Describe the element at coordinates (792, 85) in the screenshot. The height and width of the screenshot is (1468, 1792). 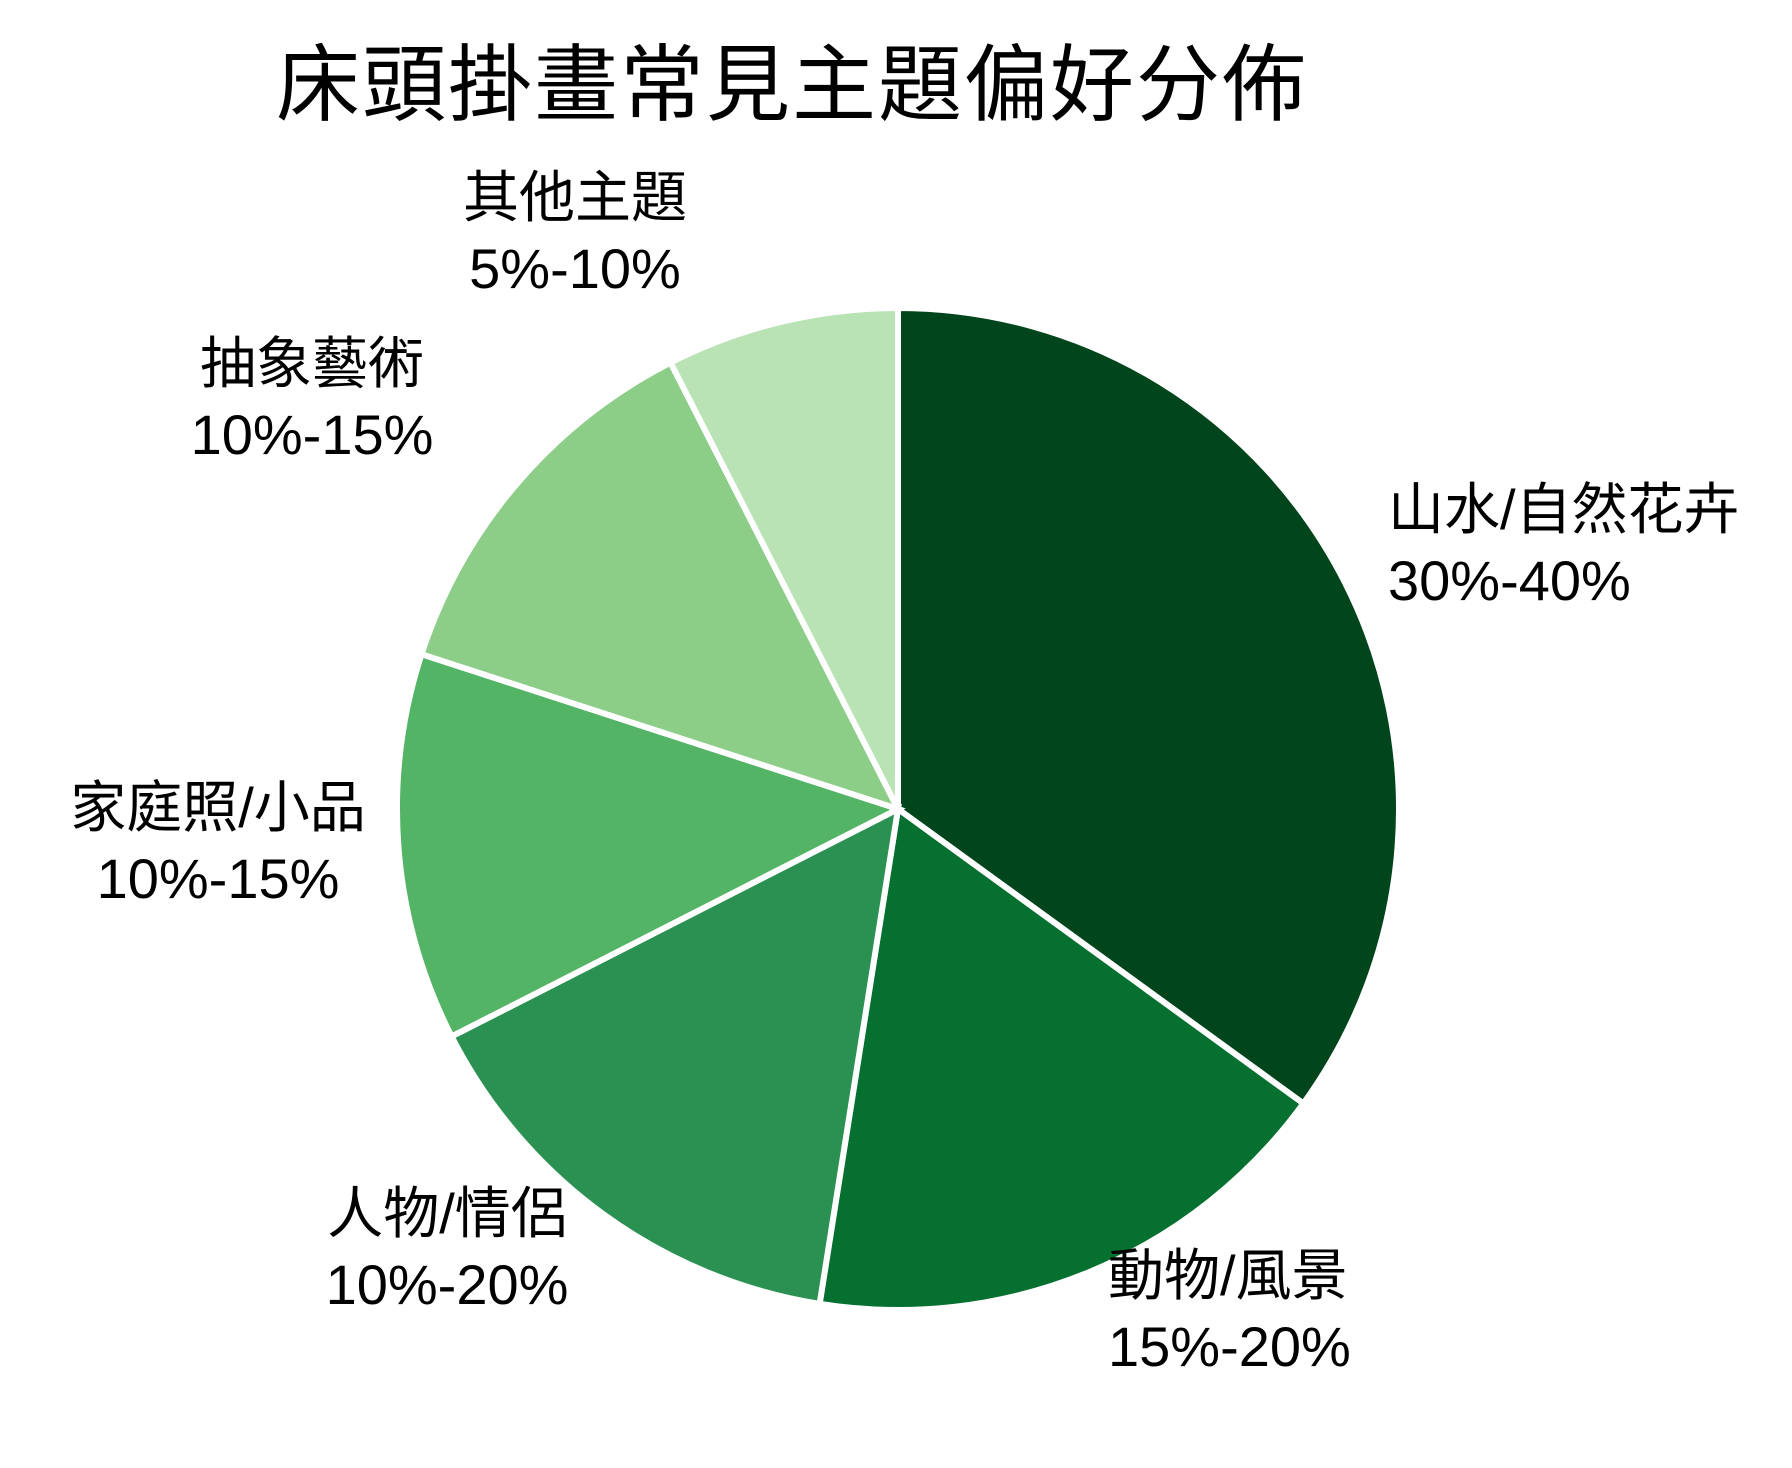
I see `chart-title: 床頭掛畫常見主題偏好分佈` at that location.